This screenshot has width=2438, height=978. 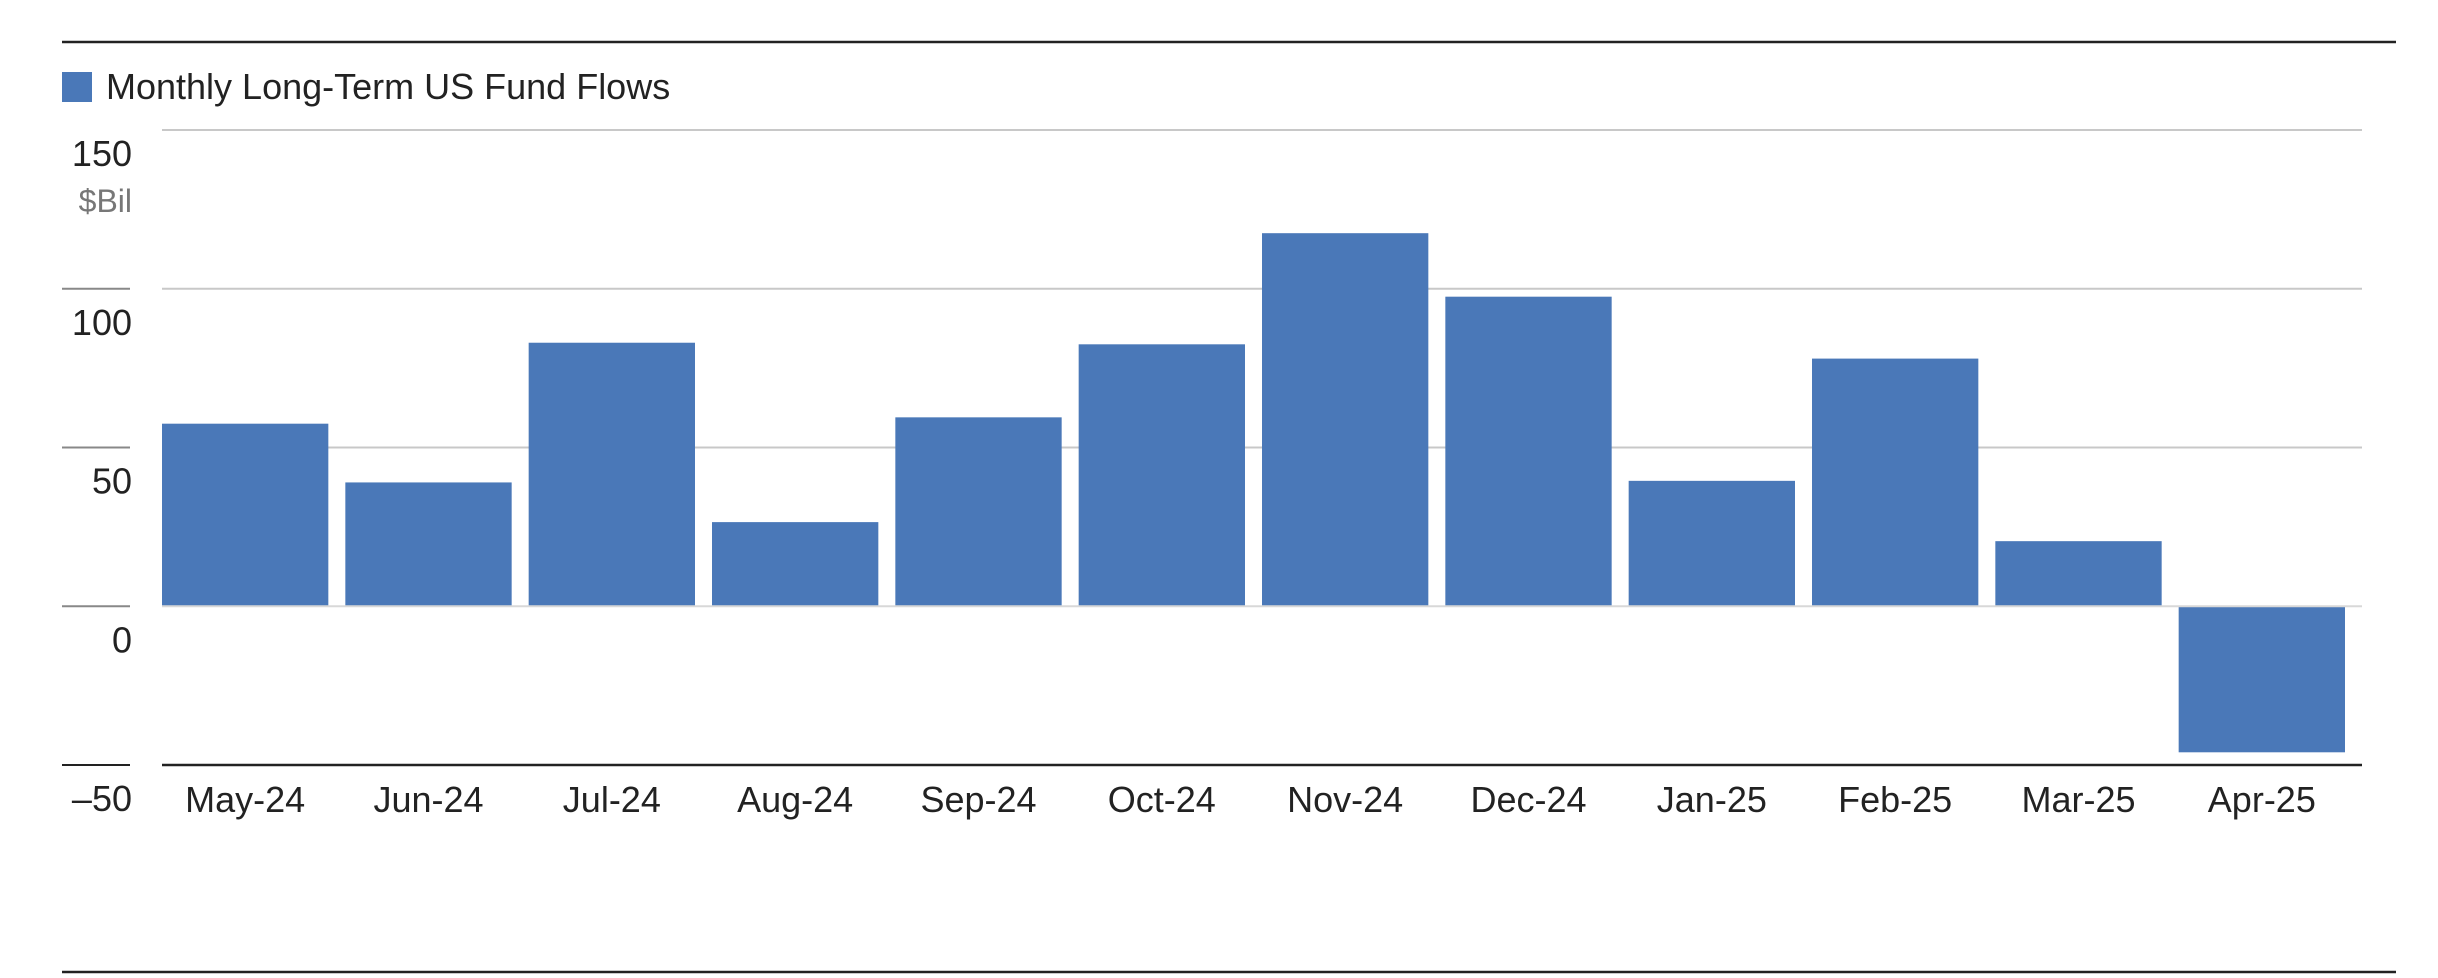 What do you see at coordinates (112, 481) in the screenshot?
I see `y-tick-label: 50` at bounding box center [112, 481].